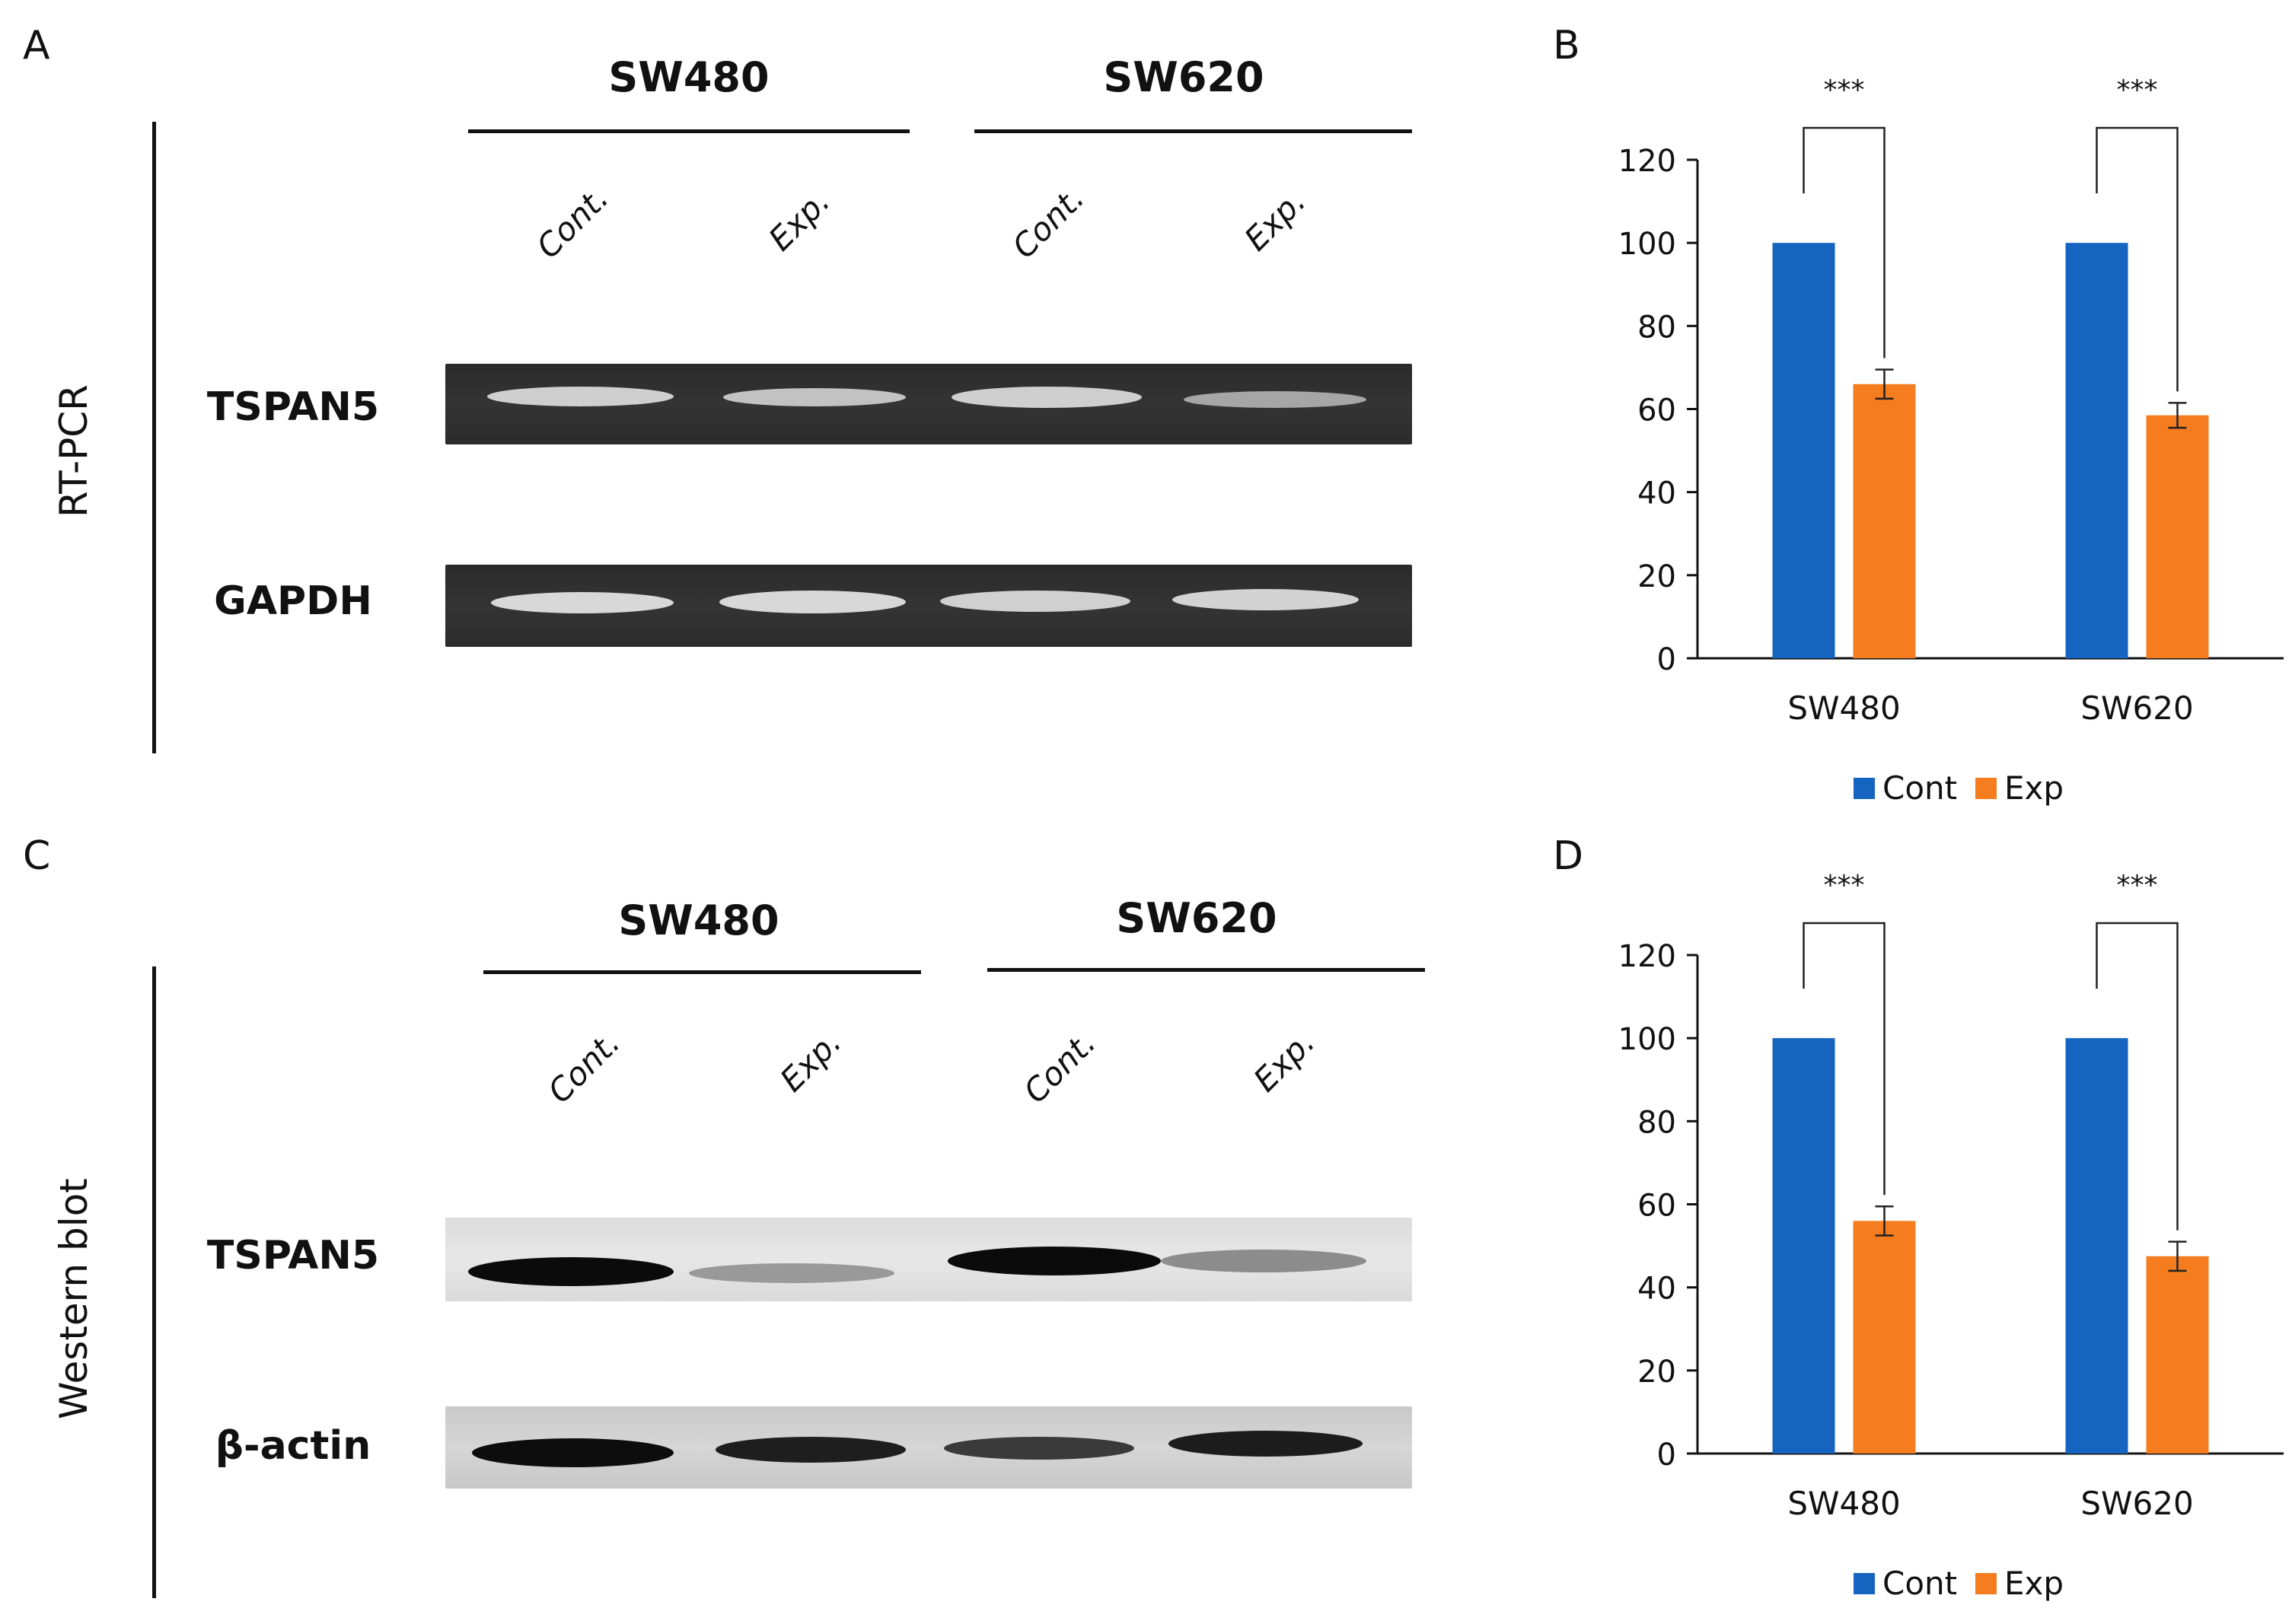 The height and width of the screenshot is (1624, 2292). What do you see at coordinates (1193, 131) in the screenshot?
I see `panel-a-cell-line-sw620` at bounding box center [1193, 131].